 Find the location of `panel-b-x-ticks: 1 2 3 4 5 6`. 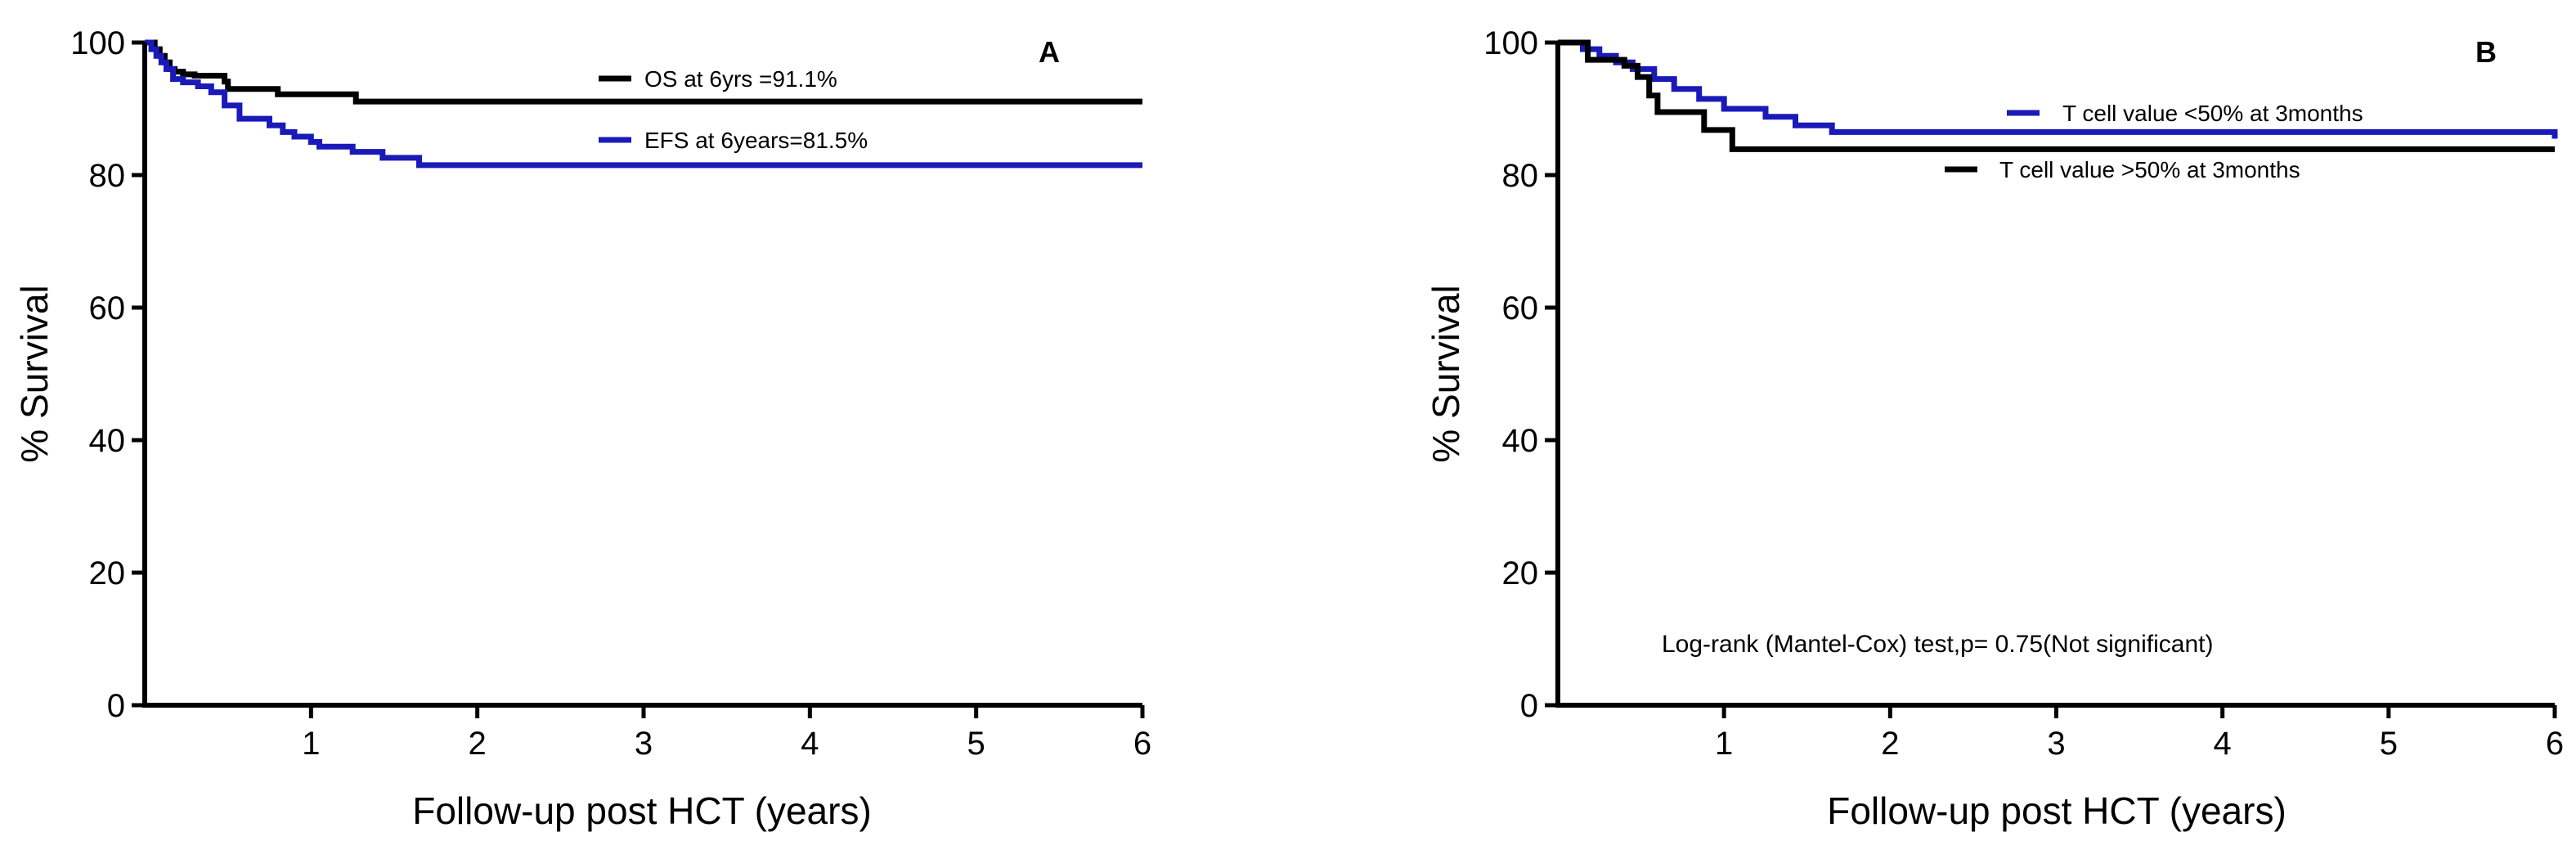

panel-b-x-ticks: 1 2 3 4 5 6 is located at coordinates (2139, 733).